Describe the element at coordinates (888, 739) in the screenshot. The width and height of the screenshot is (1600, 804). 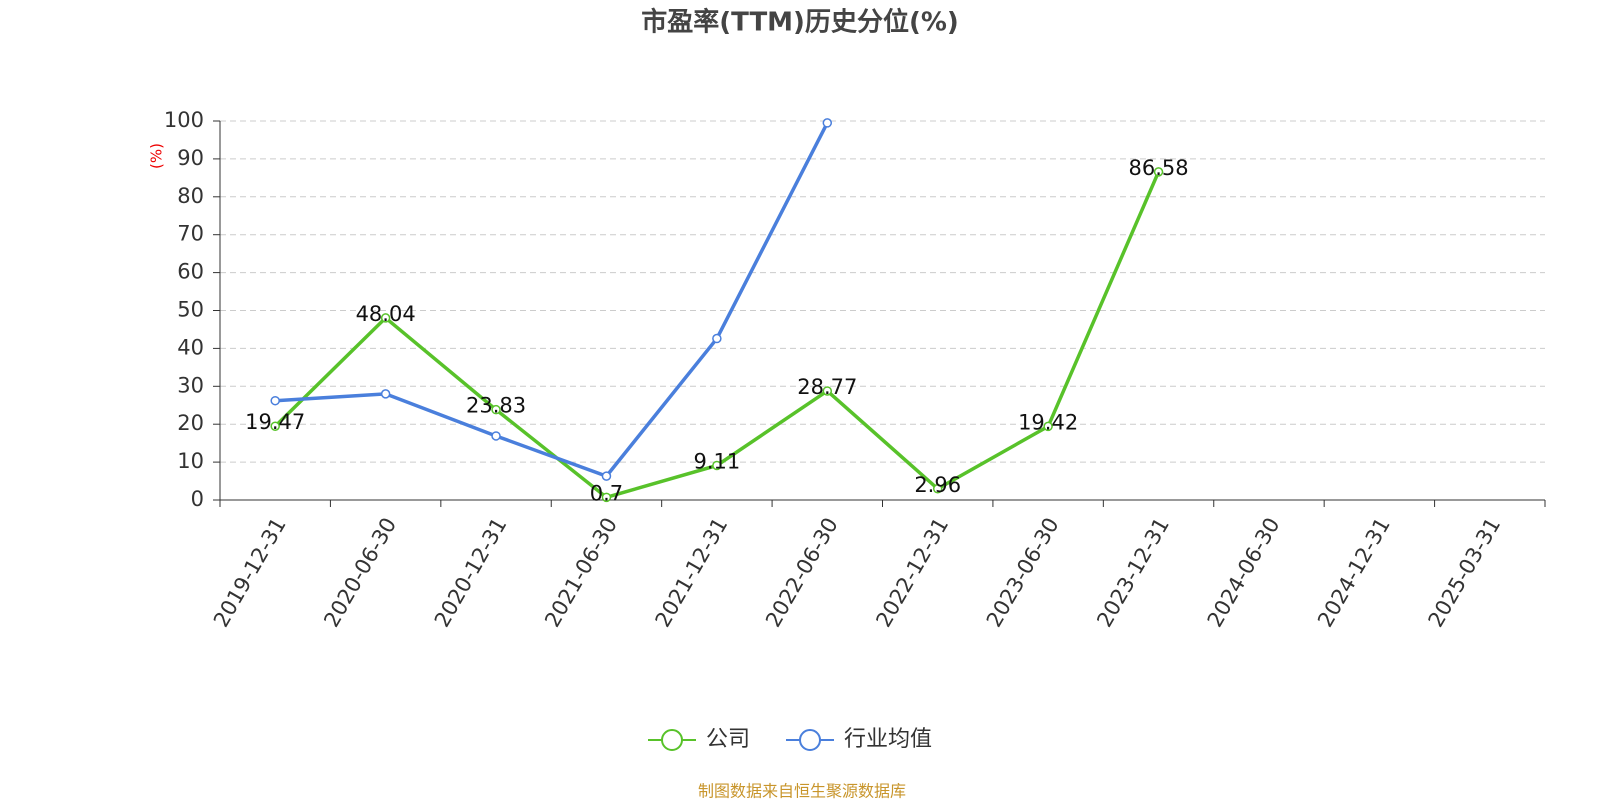
I see `legend-label: 行业均值` at that location.